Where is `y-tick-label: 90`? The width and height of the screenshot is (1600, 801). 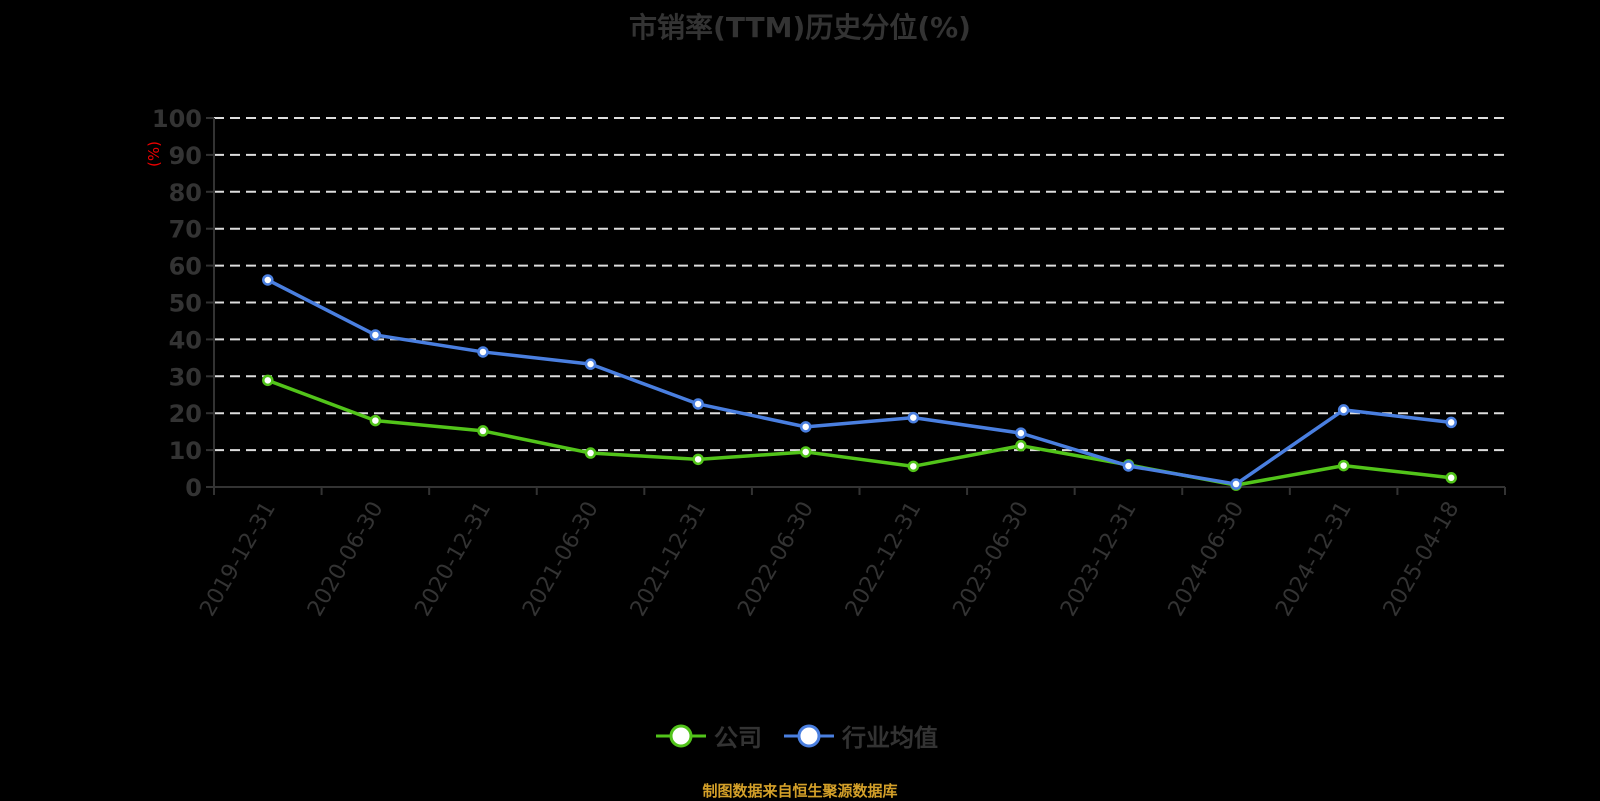 y-tick-label: 90 is located at coordinates (185, 156).